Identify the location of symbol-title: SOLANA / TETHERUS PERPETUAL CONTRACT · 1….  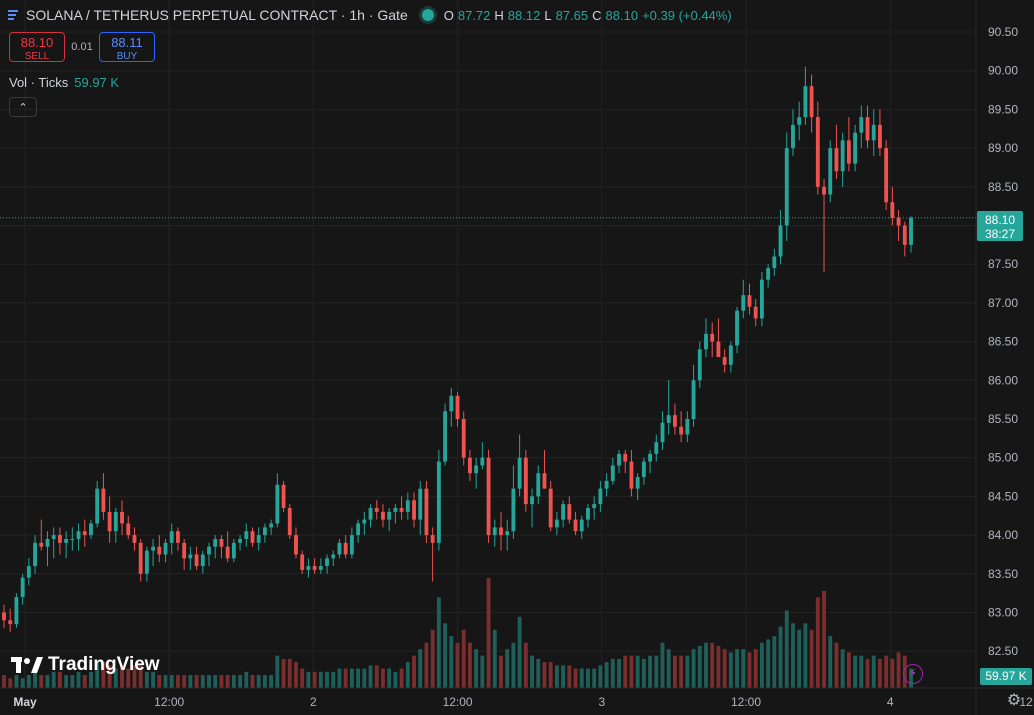
(217, 15).